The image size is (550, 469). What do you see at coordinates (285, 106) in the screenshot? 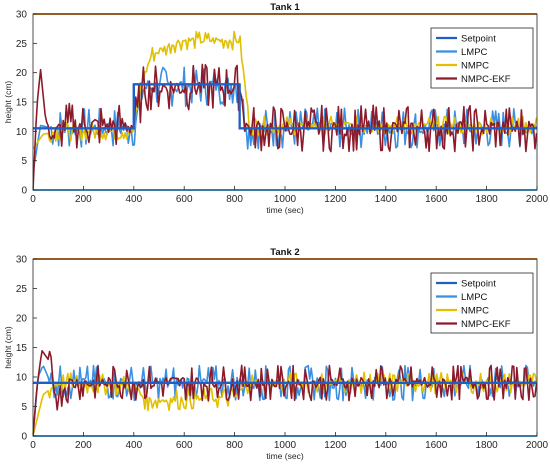
I see `series-line-setpoint-overlay` at bounding box center [285, 106].